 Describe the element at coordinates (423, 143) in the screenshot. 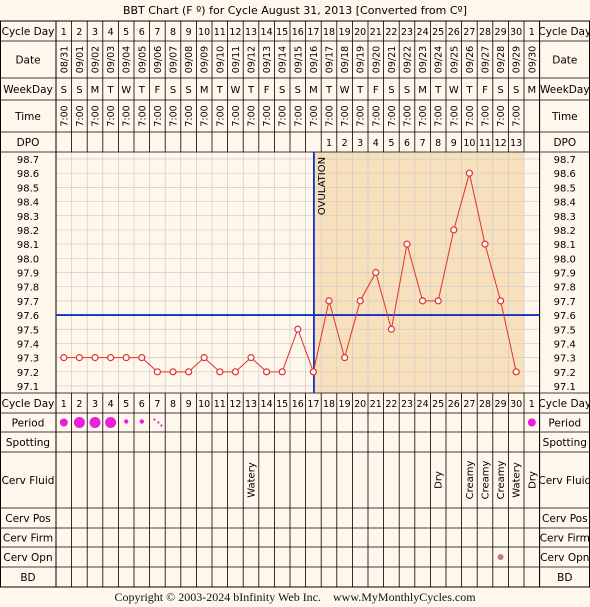

I see `dpo-label: 7` at that location.